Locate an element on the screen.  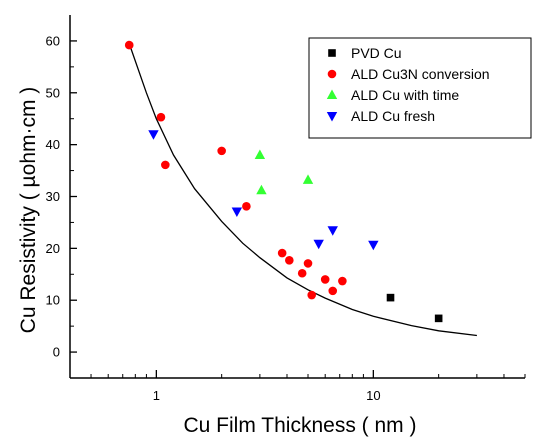
legend-box is located at coordinates (420, 88).